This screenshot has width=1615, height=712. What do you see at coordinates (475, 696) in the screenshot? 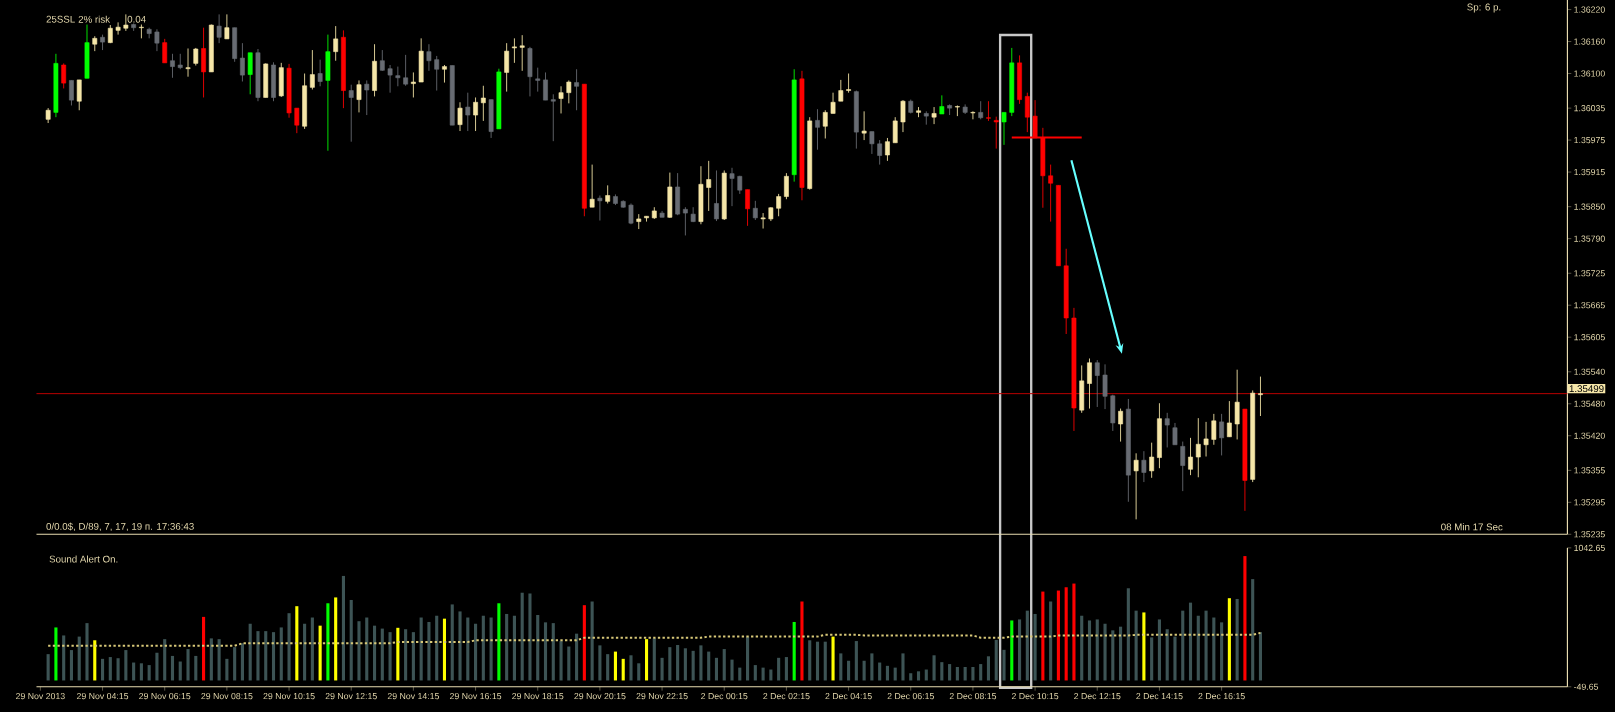
I see `x-tick-label: 29 Nov 16:15` at bounding box center [475, 696].